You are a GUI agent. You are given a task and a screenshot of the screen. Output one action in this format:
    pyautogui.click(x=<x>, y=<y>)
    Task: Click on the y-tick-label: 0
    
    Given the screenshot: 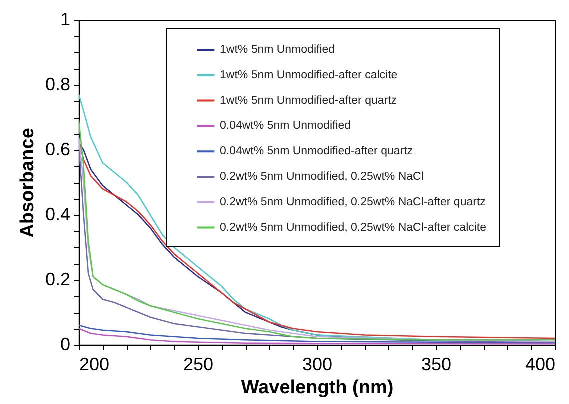 What is the action you would take?
    pyautogui.click(x=65, y=344)
    